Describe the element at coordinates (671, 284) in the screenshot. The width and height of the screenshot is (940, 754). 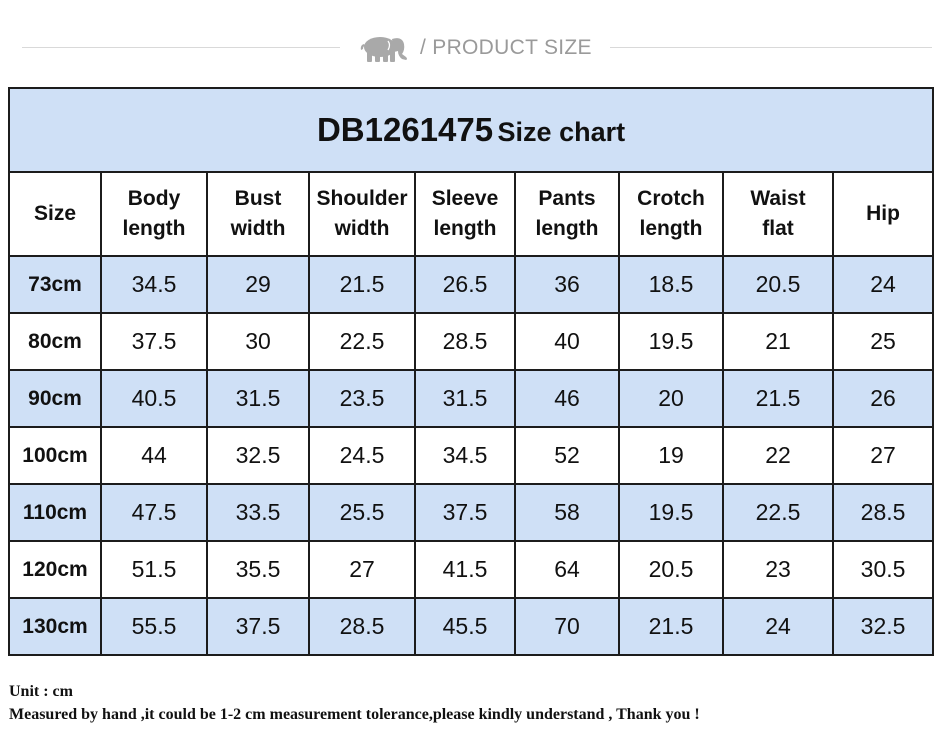
I see `table-cell: 18.5` at that location.